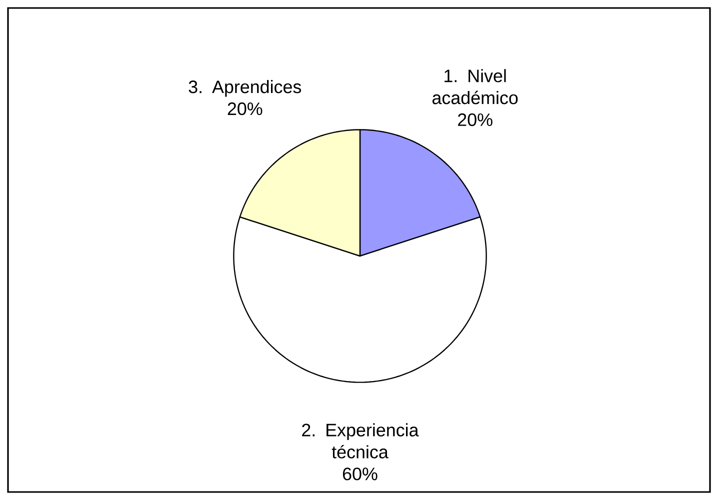  What do you see at coordinates (245, 88) in the screenshot?
I see `slice-label: 3. Aprendices` at bounding box center [245, 88].